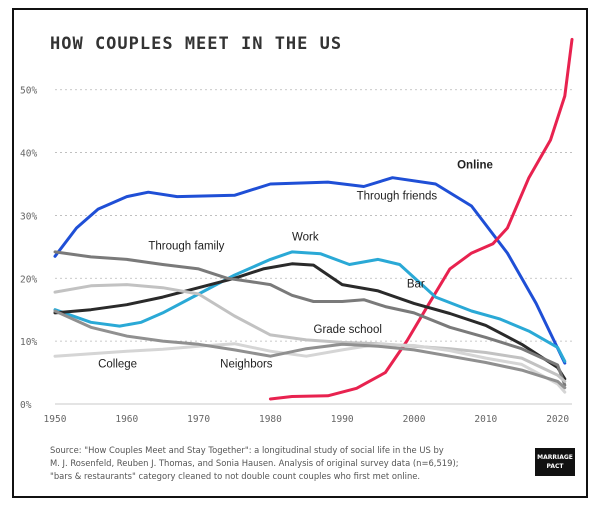  Describe the element at coordinates (475, 165) in the screenshot. I see `series-label-online: Online` at that location.